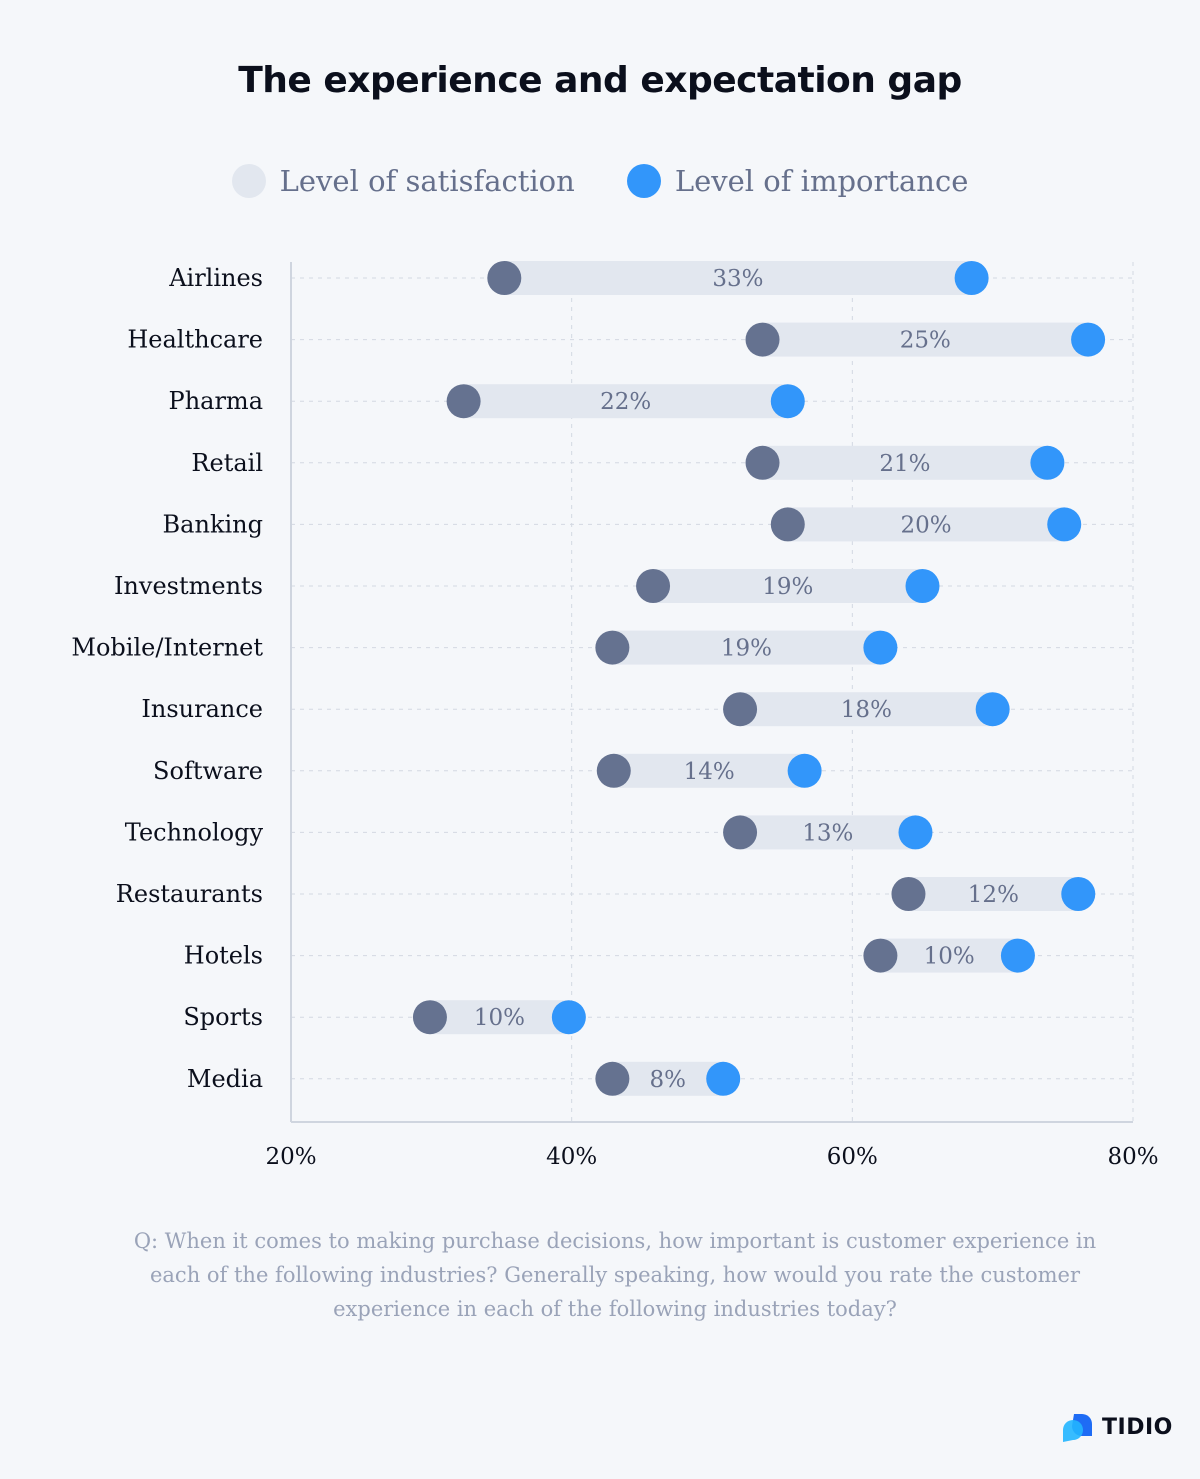 This screenshot has width=1200, height=1479. I want to click on chart-title: The experience and expectation gap, so click(600, 80).